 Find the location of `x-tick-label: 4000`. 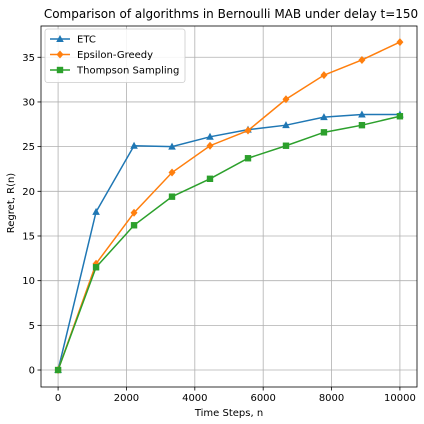

x-tick-label: 4000 is located at coordinates (194, 398).